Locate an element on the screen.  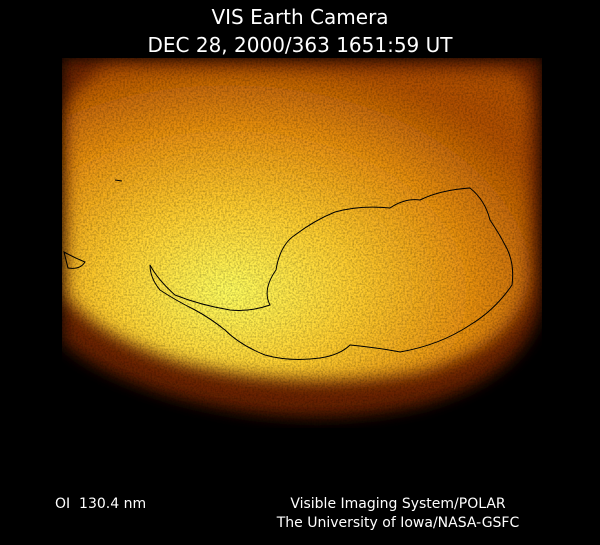
timestamp: DEC 28, 2000/363 1651:59 UT is located at coordinates (301, 45).